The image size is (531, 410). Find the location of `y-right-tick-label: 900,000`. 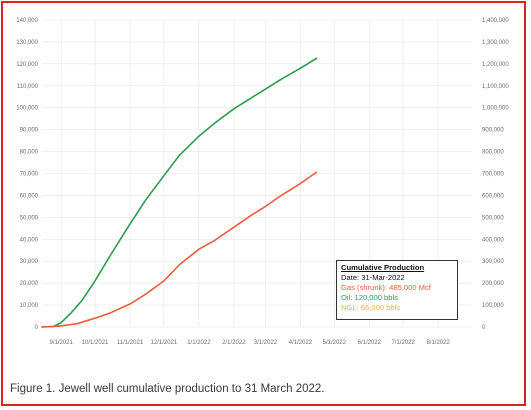

y-right-tick-label: 900,000 is located at coordinates (493, 131).